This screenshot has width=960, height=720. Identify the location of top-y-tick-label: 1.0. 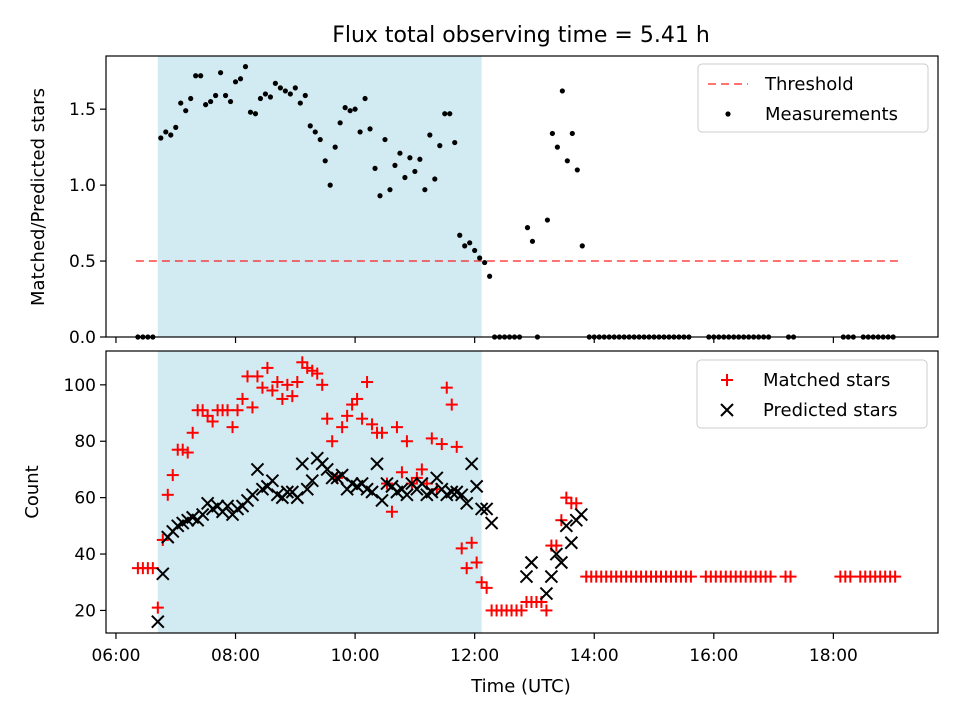
(82, 186).